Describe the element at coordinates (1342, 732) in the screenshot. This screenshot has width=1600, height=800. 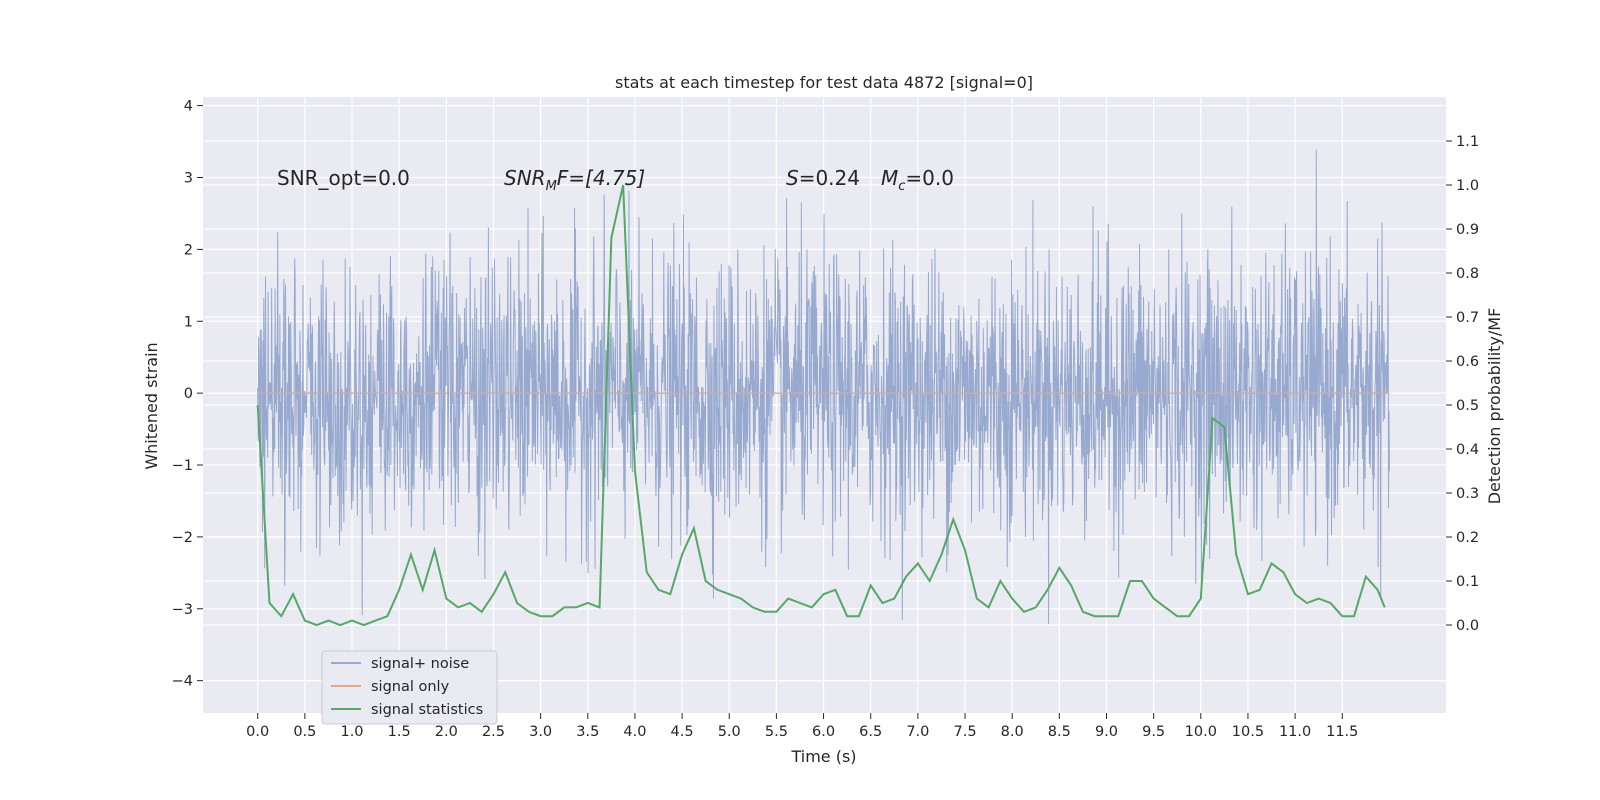
I see `x-tick-label: 11.5` at that location.